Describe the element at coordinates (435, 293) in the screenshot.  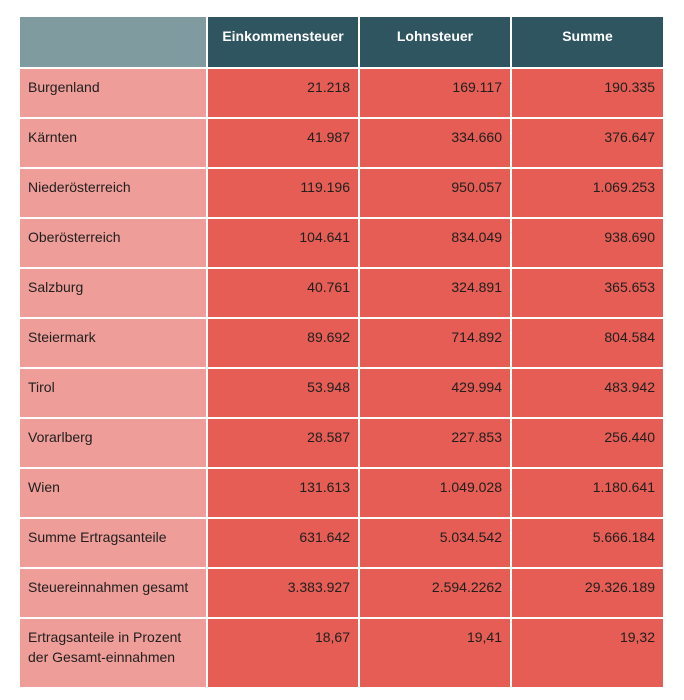
I see `table-cell-value: 324.891` at that location.